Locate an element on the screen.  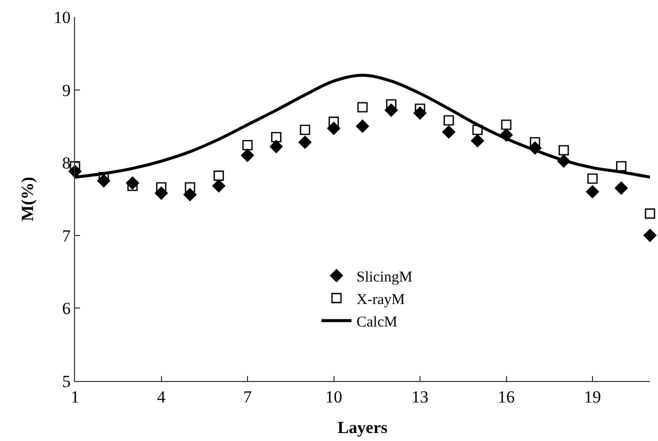
y-tick-label: 7 is located at coordinates (67, 236).